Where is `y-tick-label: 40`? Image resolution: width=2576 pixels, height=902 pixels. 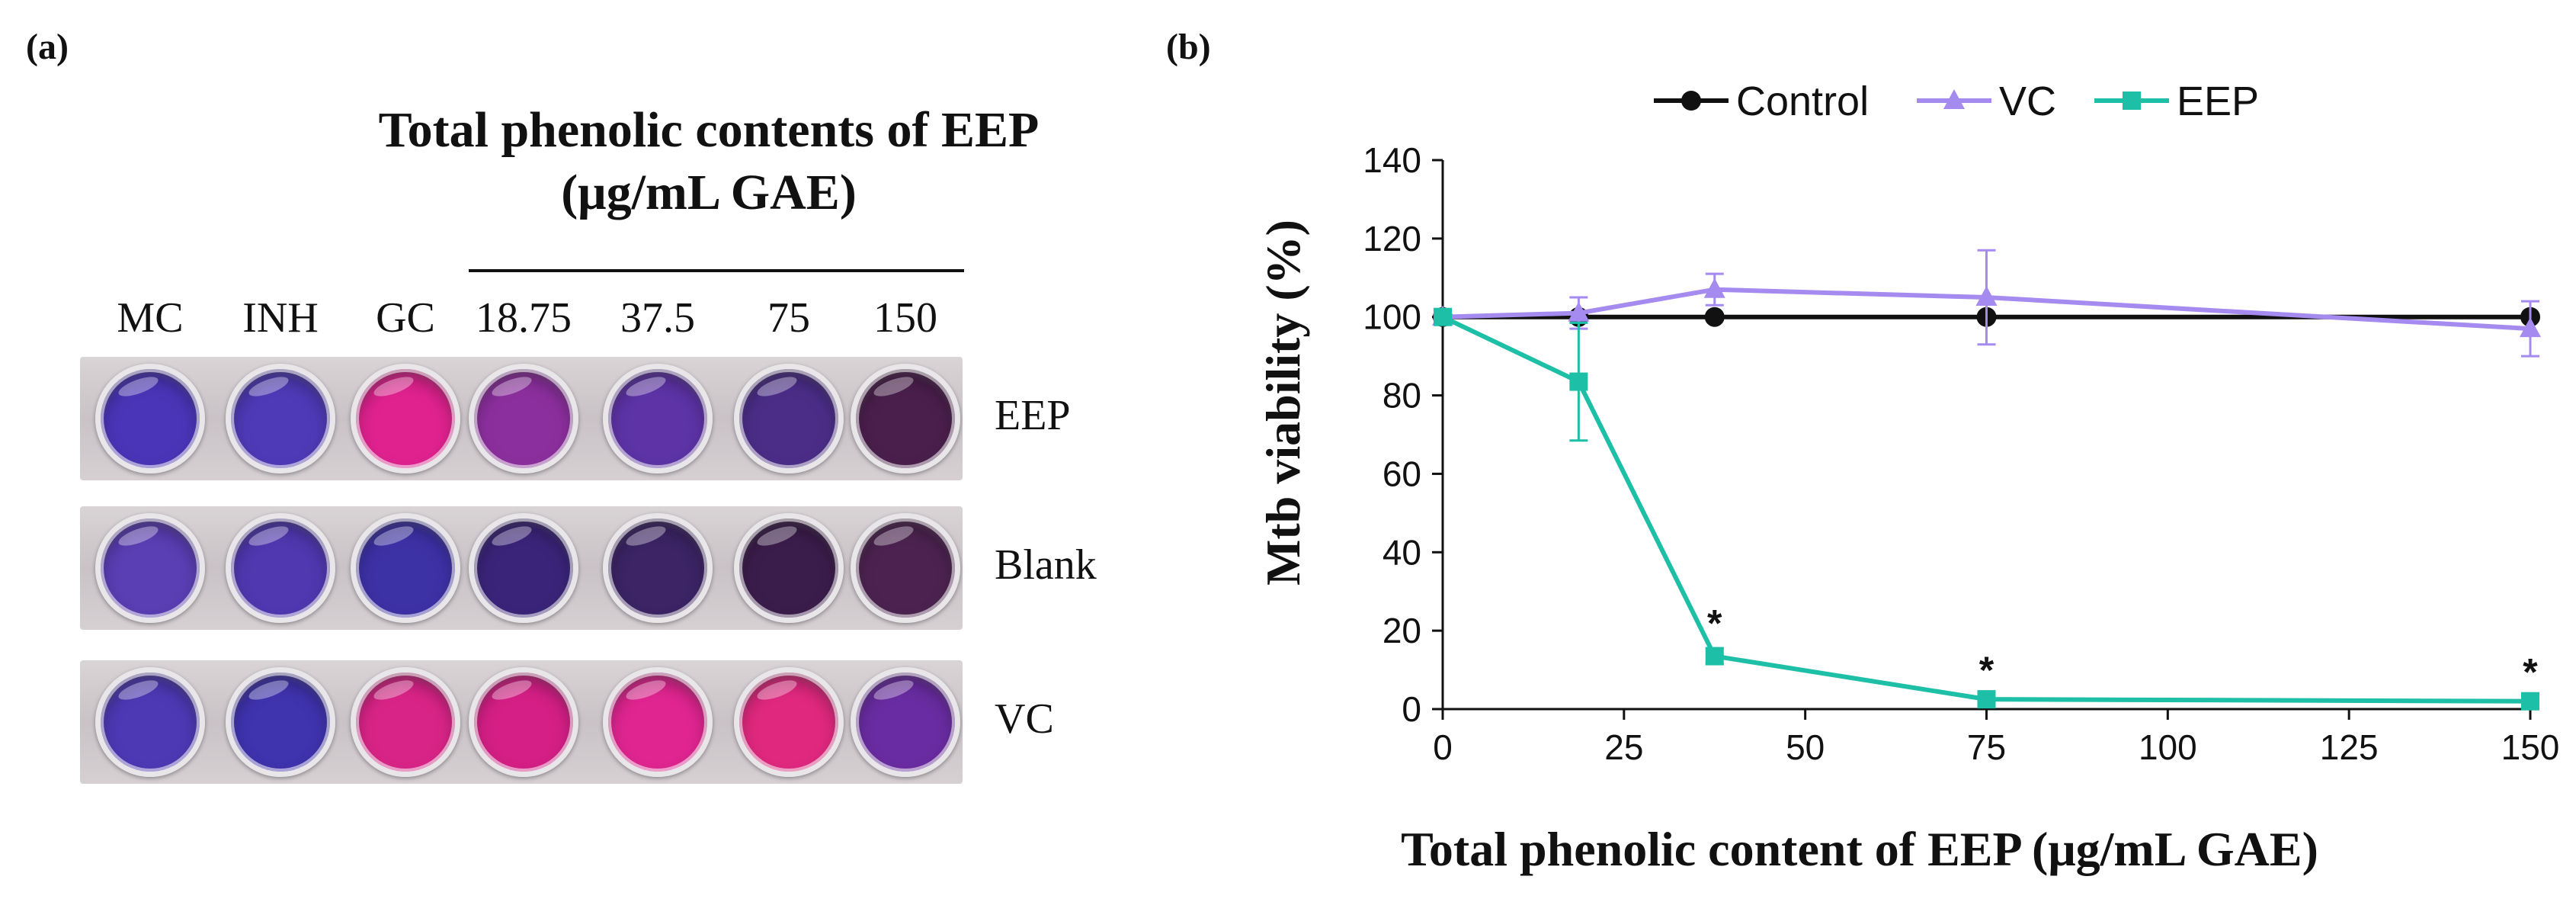
y-tick-label: 40 is located at coordinates (1402, 552).